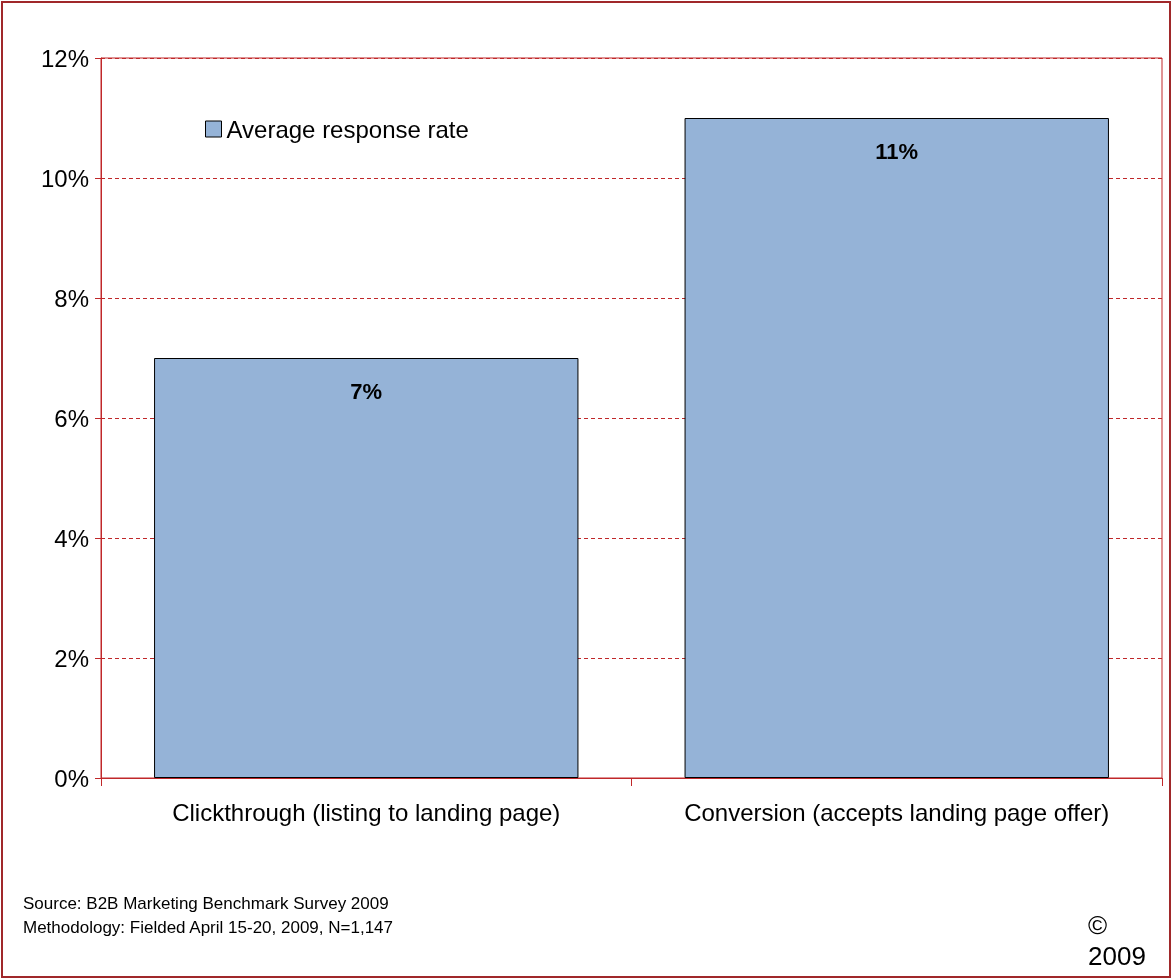 This screenshot has height=979, width=1172. Describe the element at coordinates (366, 812) in the screenshot. I see `x-tick-label: Clickthrough (listing to landing page)` at that location.